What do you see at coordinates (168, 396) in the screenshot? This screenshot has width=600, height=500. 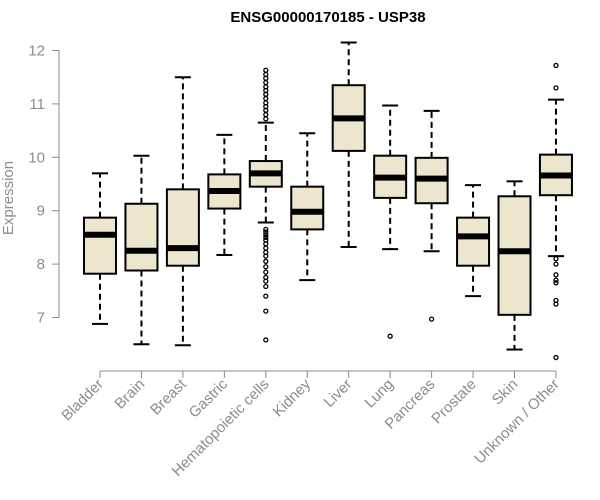 I see `x-tick-label: Breast` at bounding box center [168, 396].